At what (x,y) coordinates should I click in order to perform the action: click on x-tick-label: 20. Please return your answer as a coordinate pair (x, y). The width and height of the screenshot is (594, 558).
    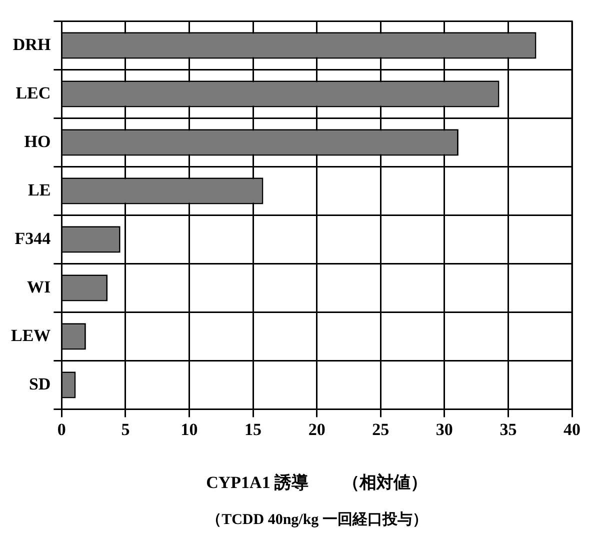
    Looking at the image, I should click on (317, 429).